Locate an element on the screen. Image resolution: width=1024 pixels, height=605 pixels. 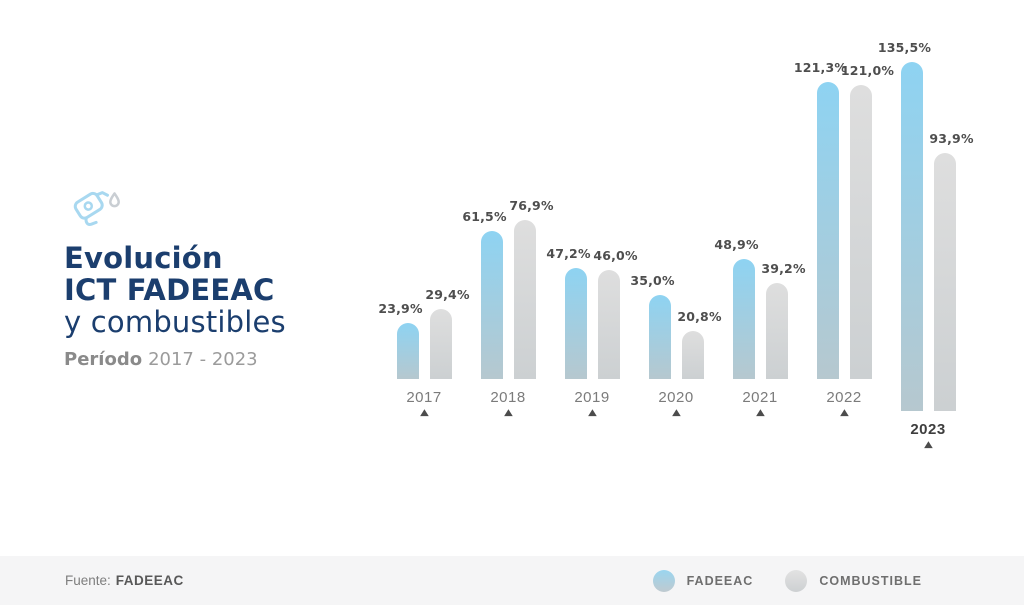
year-label: 2023 is located at coordinates (928, 429).